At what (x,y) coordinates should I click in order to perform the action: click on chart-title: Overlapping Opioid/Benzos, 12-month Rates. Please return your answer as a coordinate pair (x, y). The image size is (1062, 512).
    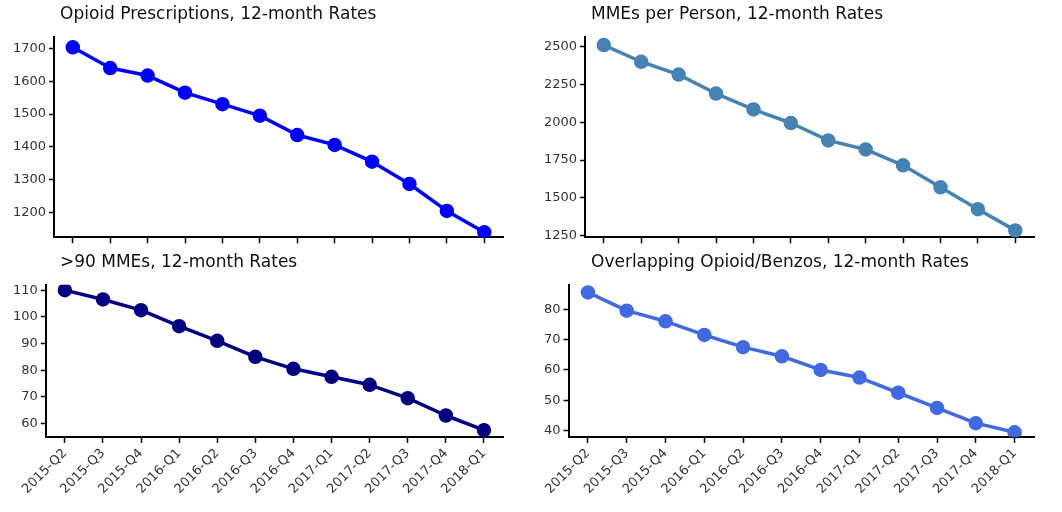
    Looking at the image, I should click on (780, 261).